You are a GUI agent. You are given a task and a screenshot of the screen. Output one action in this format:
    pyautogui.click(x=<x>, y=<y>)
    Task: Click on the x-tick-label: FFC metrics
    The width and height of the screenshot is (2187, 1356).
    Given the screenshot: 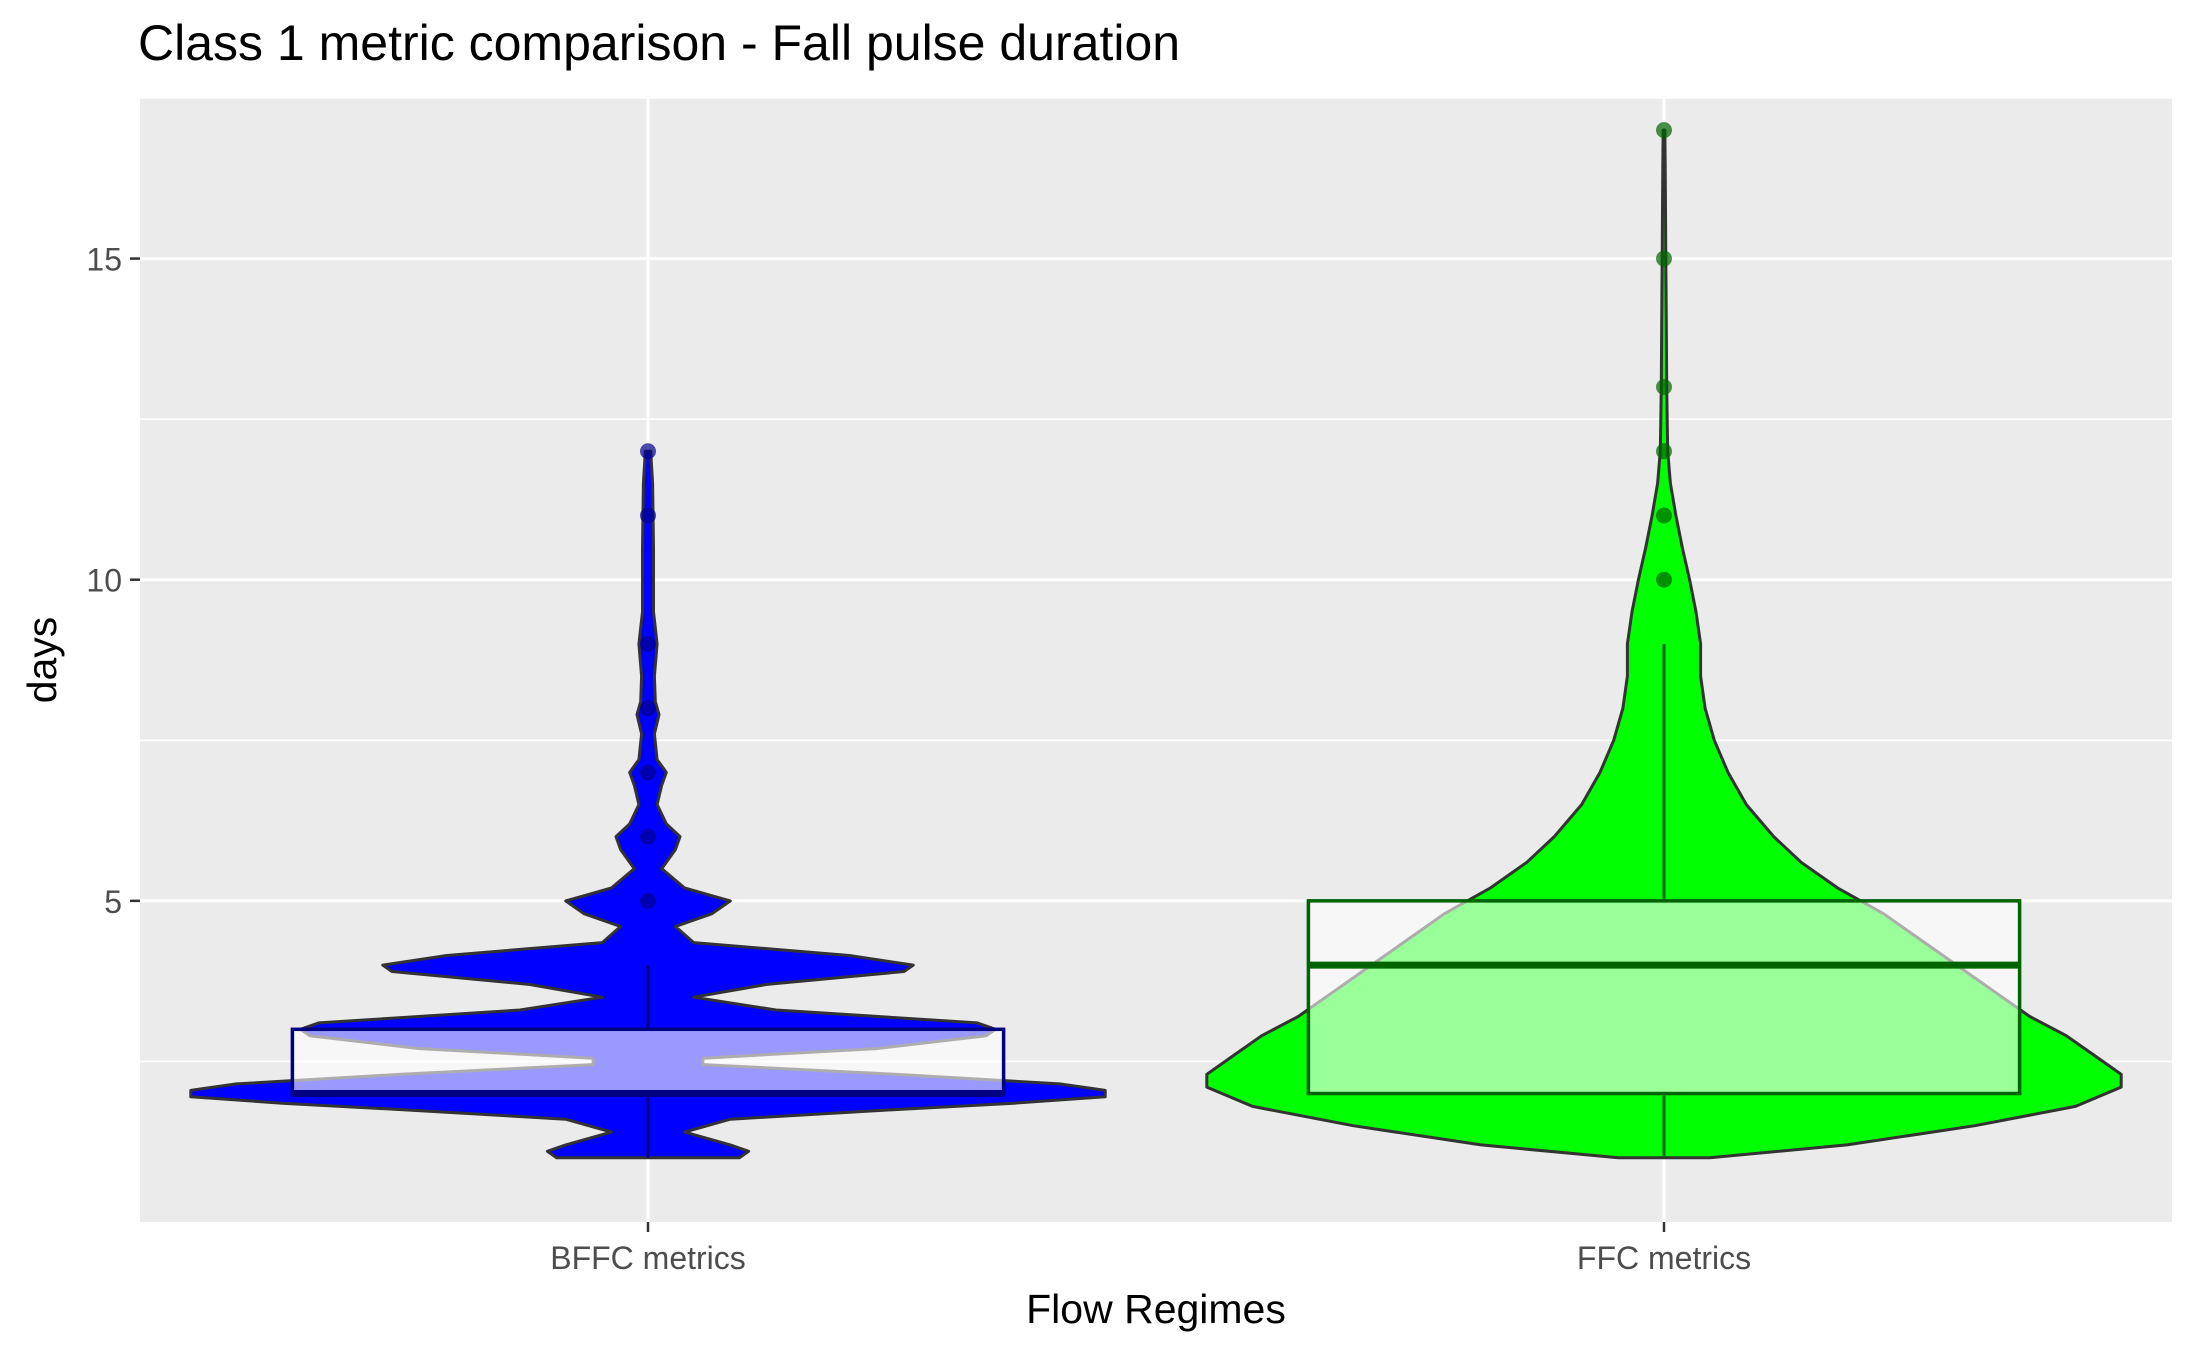 What is the action you would take?
    pyautogui.click(x=1664, y=1258)
    